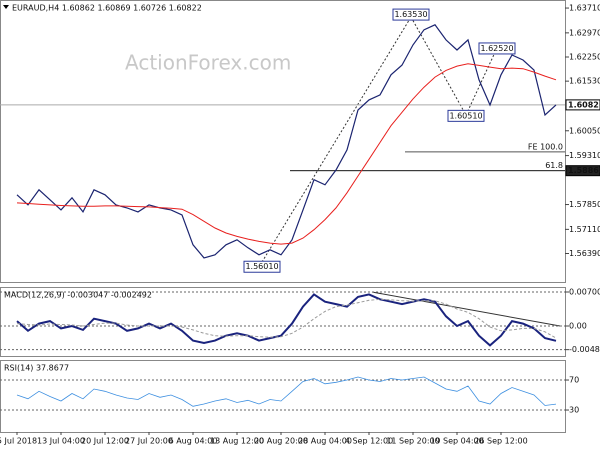  What do you see at coordinates (281, 441) in the screenshot?
I see `x-tick-label: 20 Aug 20:00` at bounding box center [281, 441].